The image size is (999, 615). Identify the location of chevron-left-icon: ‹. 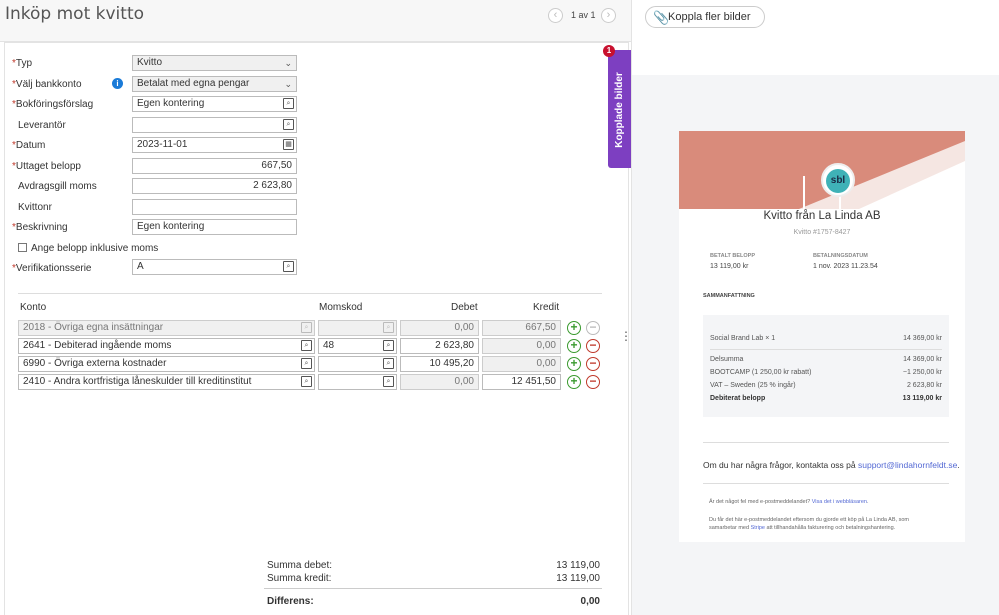
(555, 15).